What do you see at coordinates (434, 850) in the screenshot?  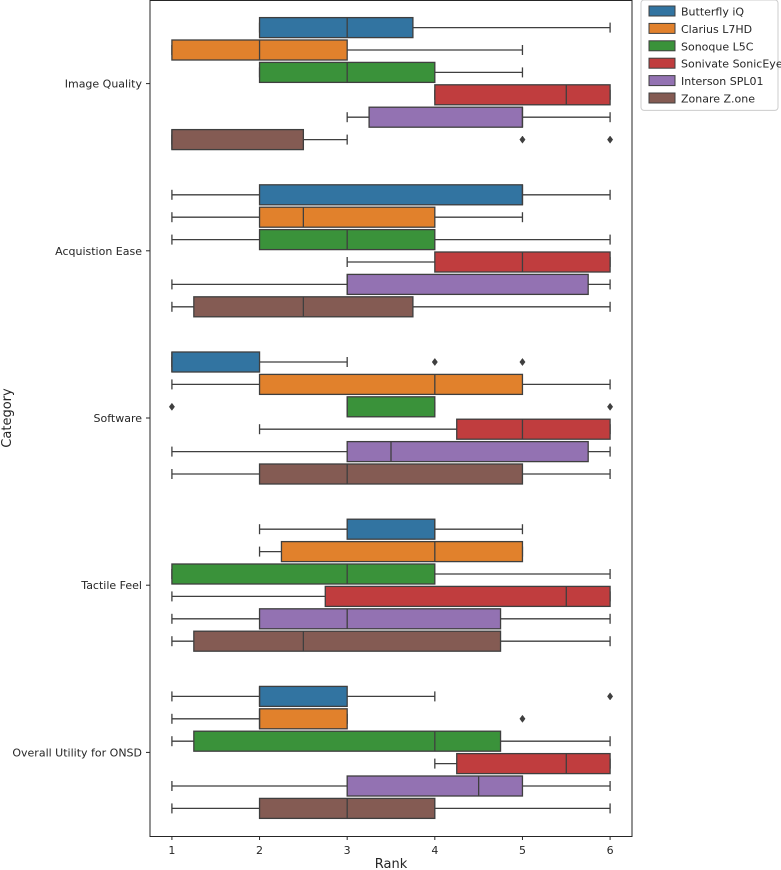 I see `x-tick-label: 4` at bounding box center [434, 850].